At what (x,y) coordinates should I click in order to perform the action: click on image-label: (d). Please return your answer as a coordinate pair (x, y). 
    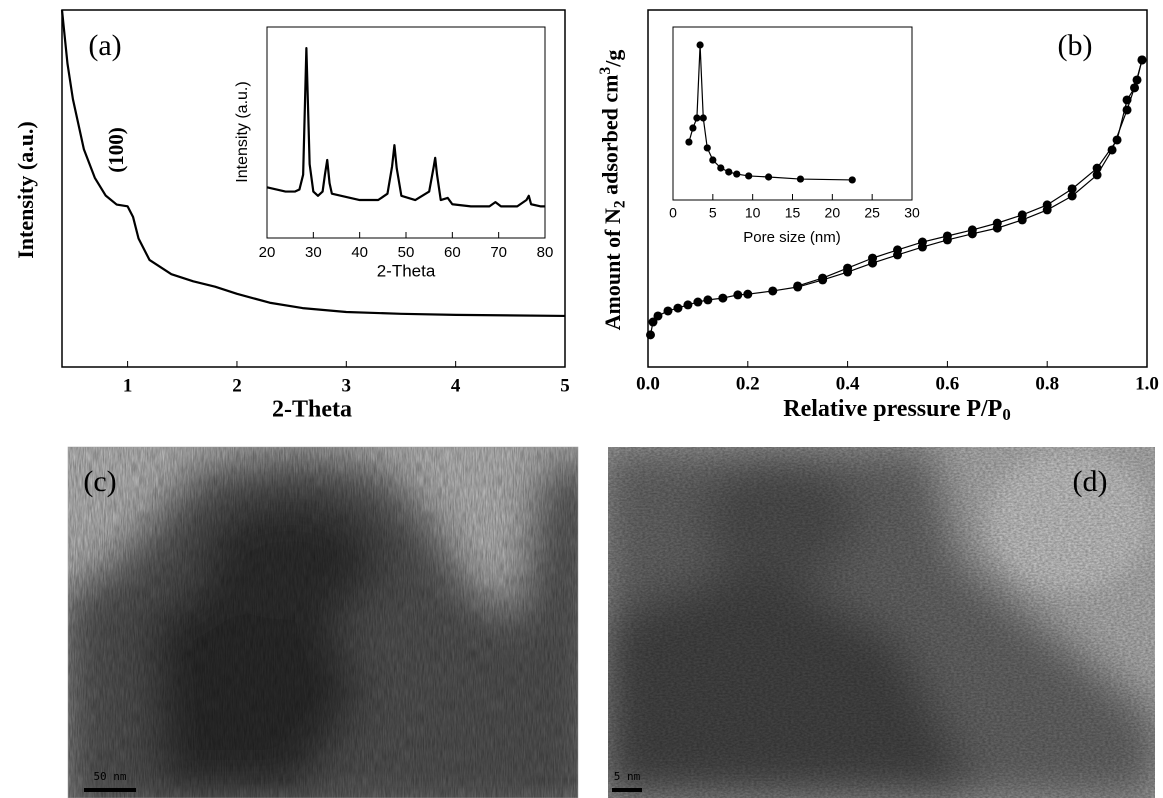
    Looking at the image, I should click on (1090, 481).